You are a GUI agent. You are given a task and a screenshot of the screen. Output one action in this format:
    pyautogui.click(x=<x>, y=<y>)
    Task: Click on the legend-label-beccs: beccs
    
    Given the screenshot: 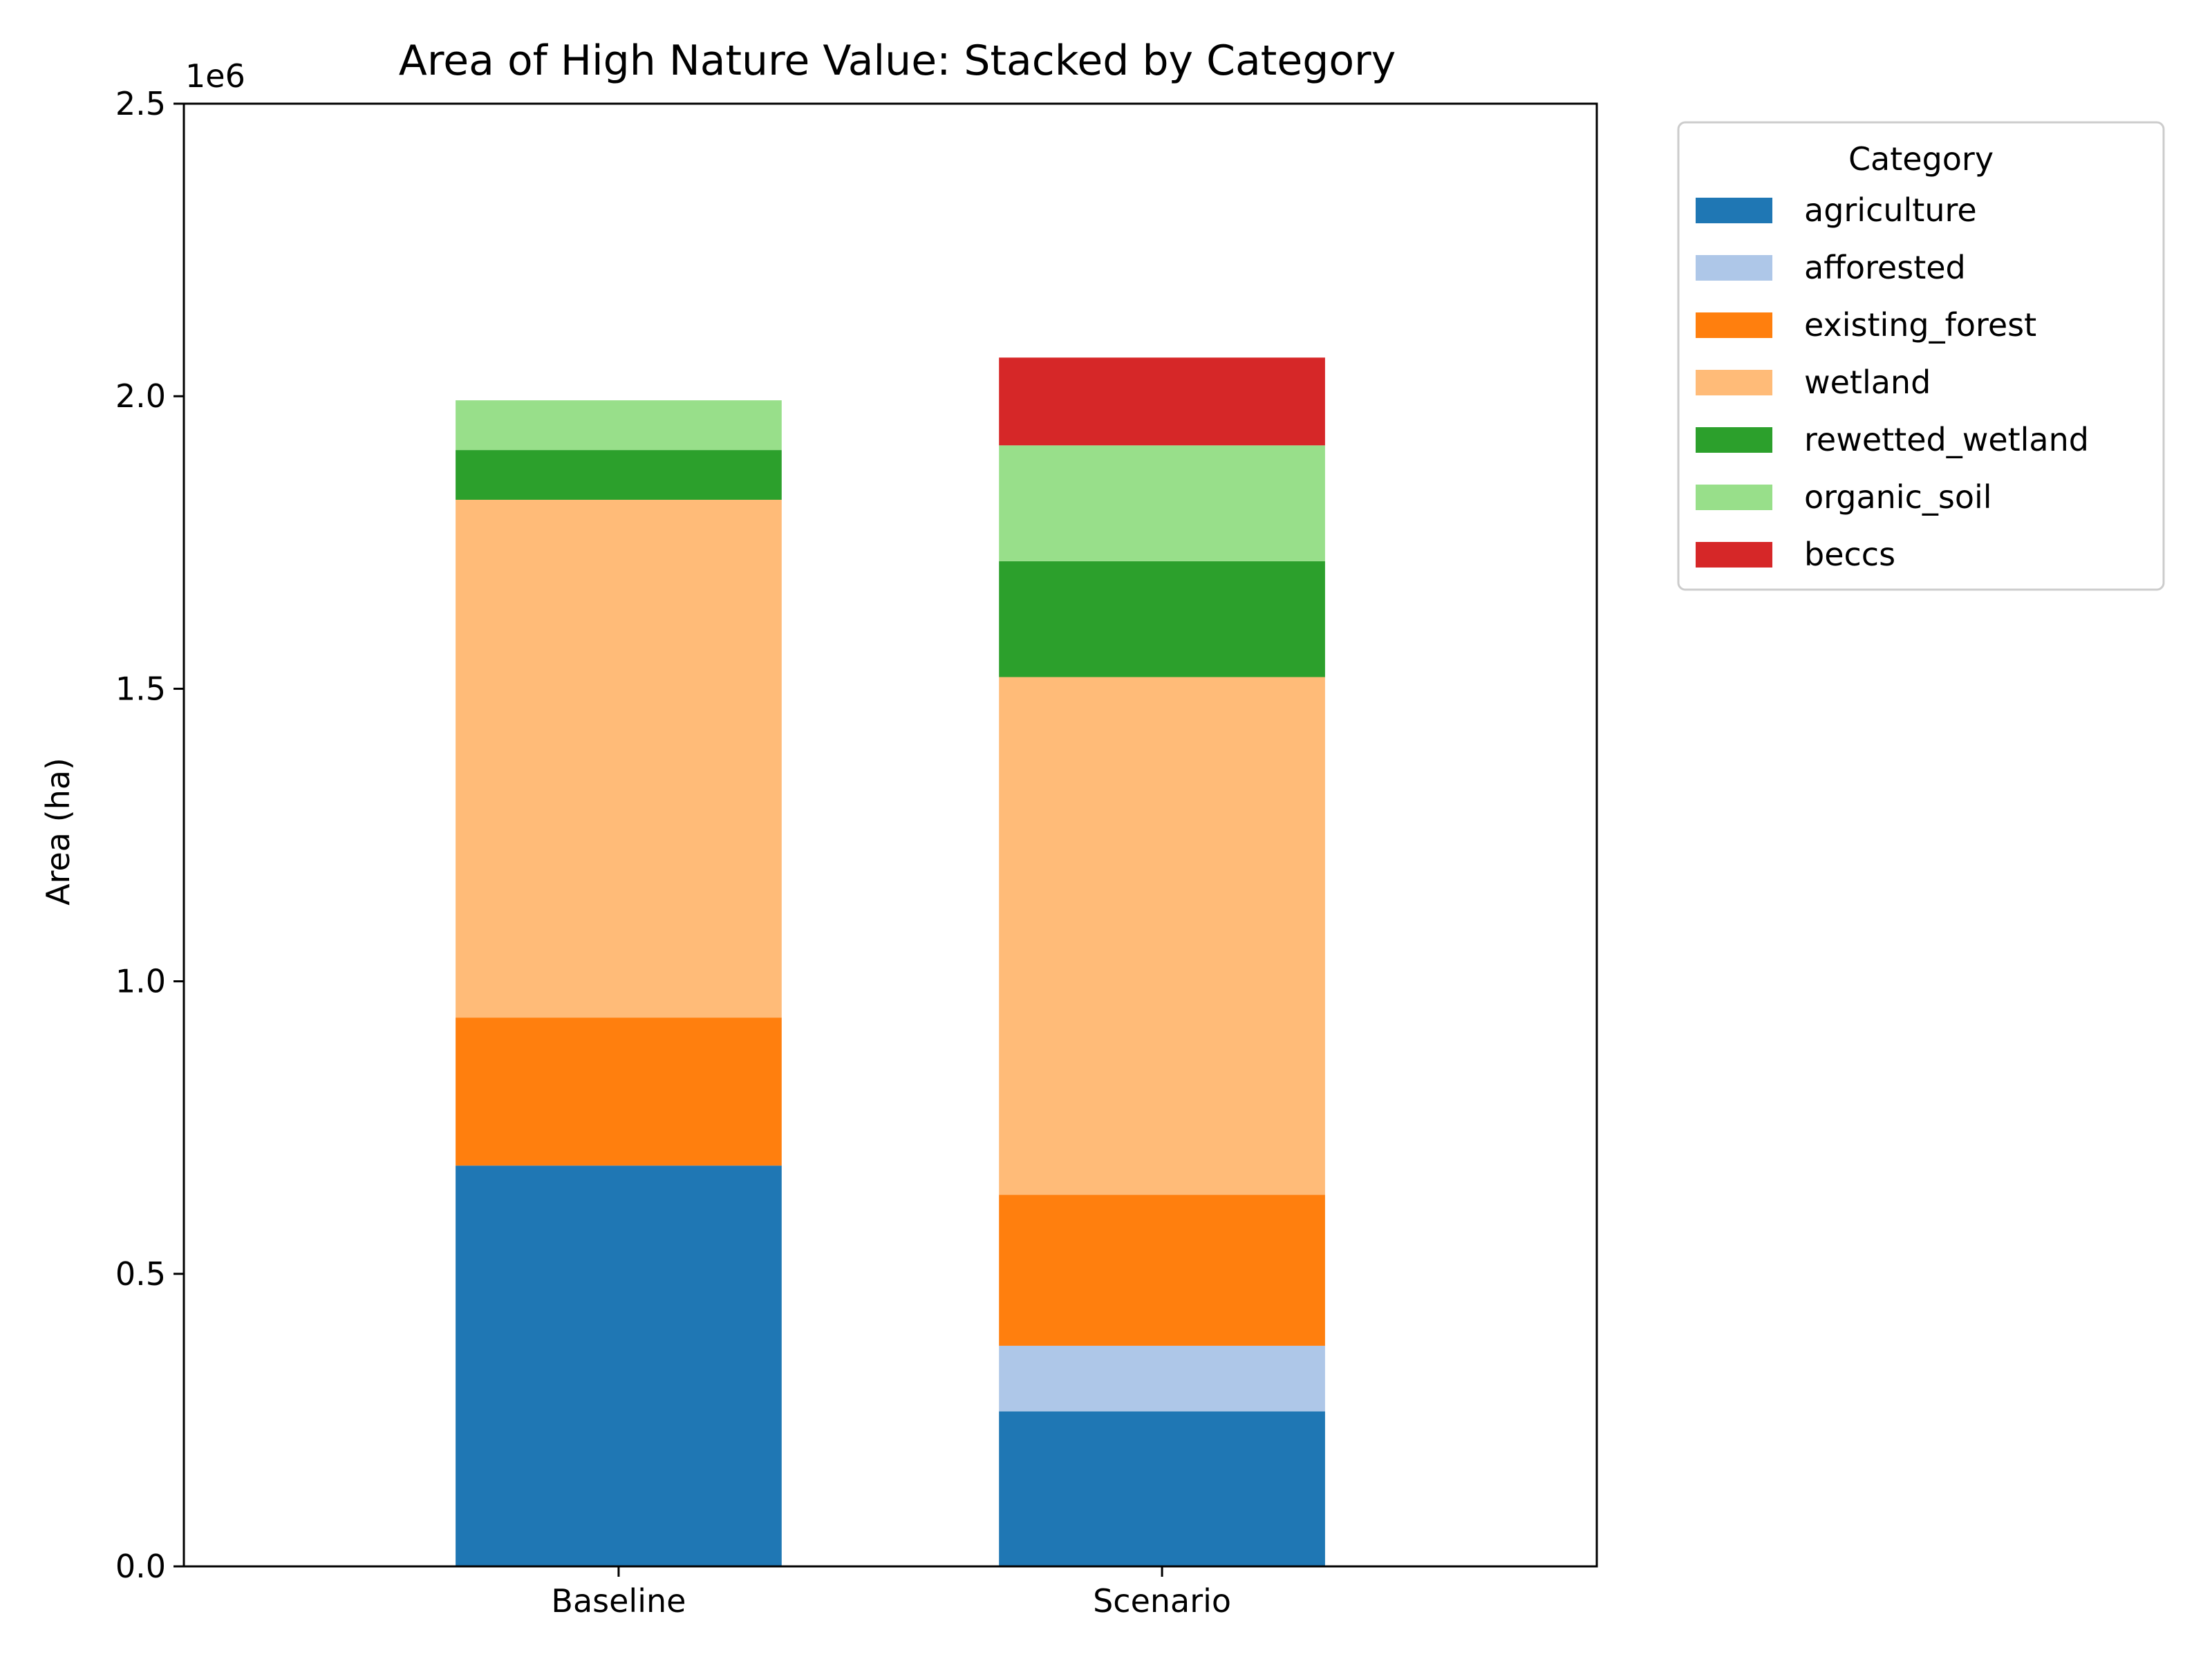 What is the action you would take?
    pyautogui.click(x=1849, y=554)
    